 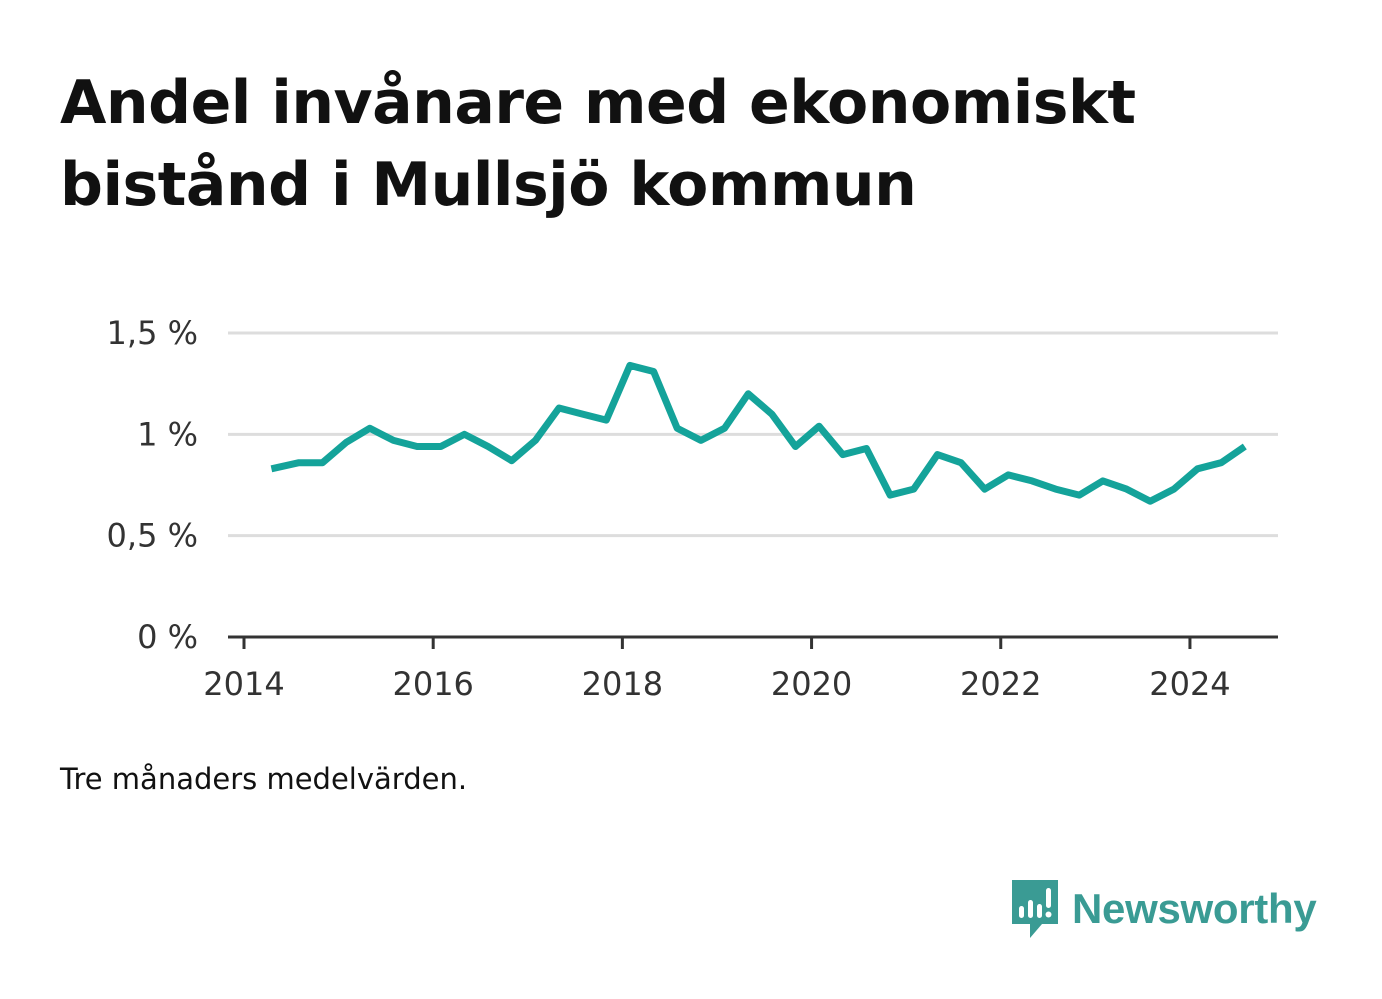 I want to click on x-tick-label: 2014, so click(x=243, y=684).